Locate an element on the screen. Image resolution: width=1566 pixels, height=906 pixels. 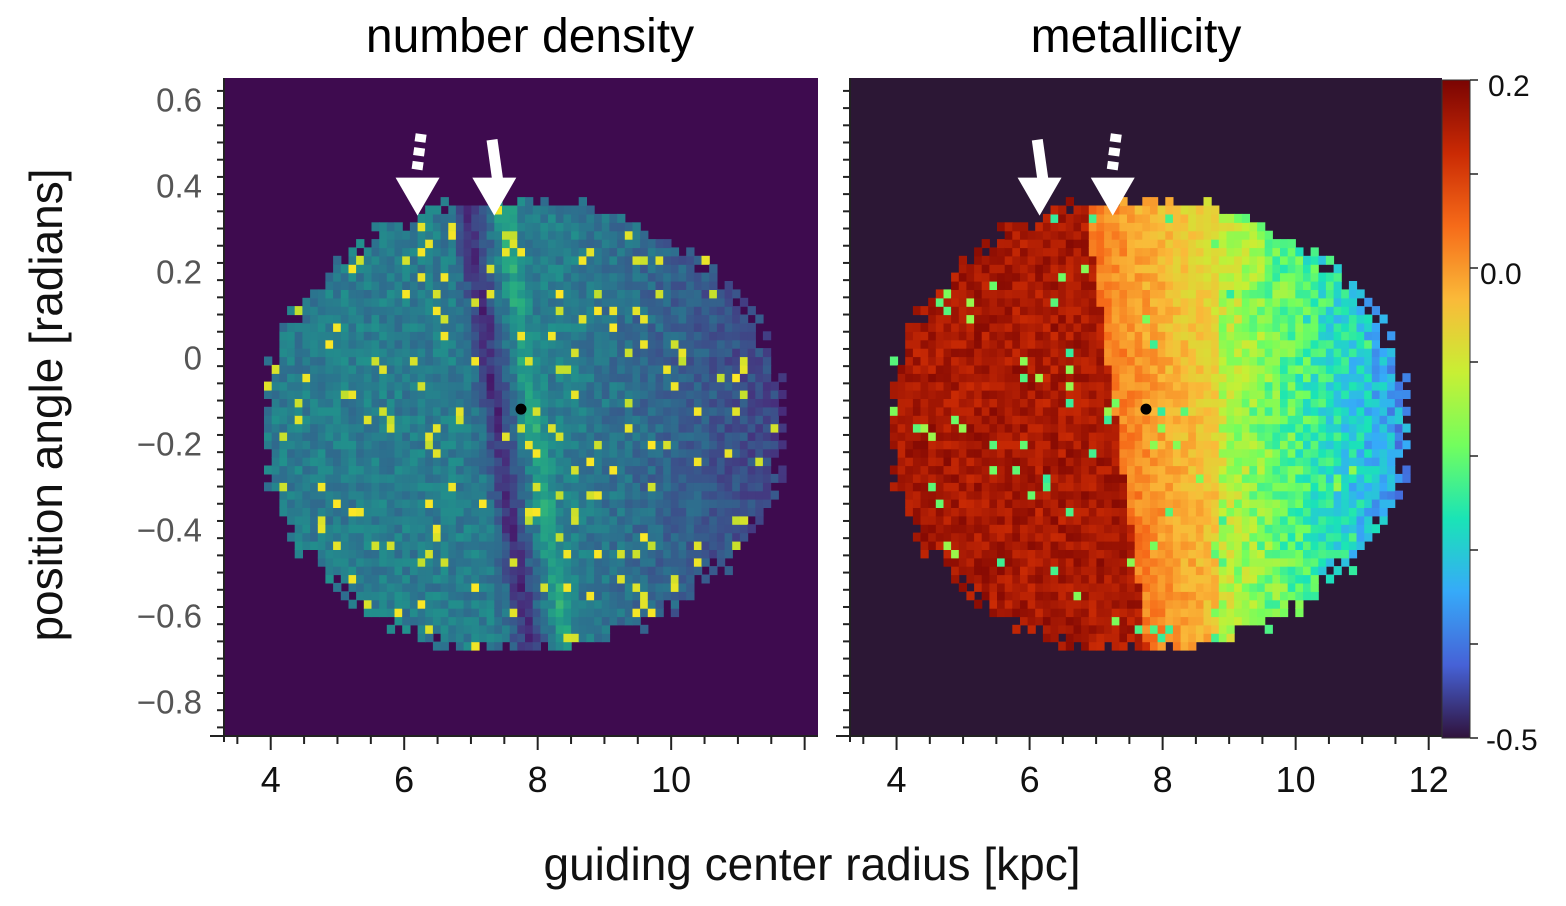
x-tick-label: 10 is located at coordinates (671, 779).